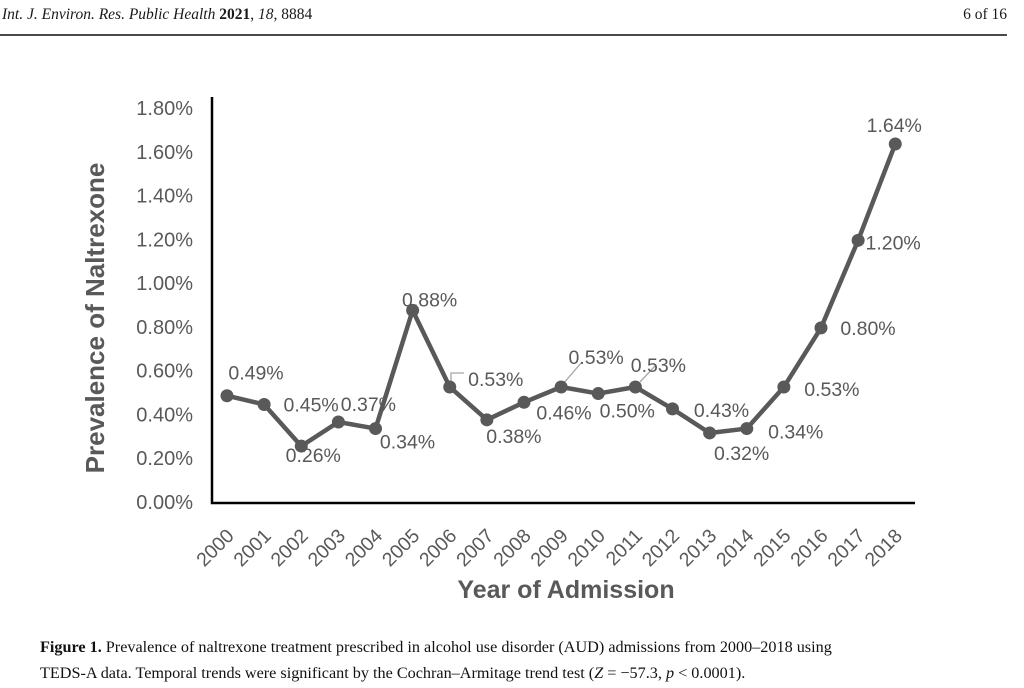  I want to click on y-tick-label: 0.00%, so click(164, 503).